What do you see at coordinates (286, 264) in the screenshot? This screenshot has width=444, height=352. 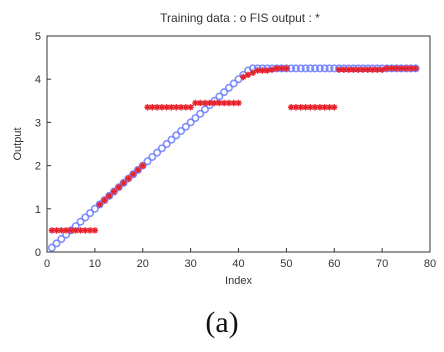 I see `x-tick-label: 50` at bounding box center [286, 264].